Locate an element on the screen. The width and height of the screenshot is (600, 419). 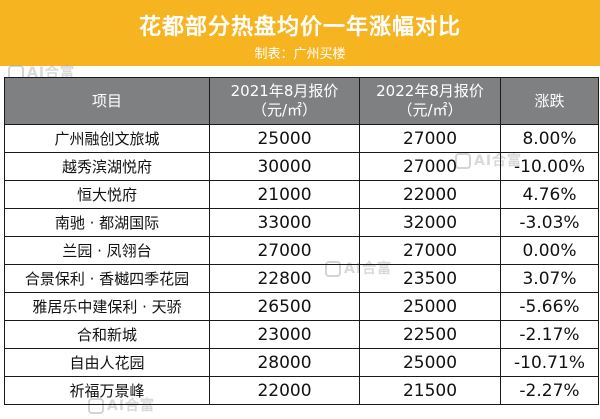
project-cell: 广州融创文旅城 is located at coordinates (107, 138).